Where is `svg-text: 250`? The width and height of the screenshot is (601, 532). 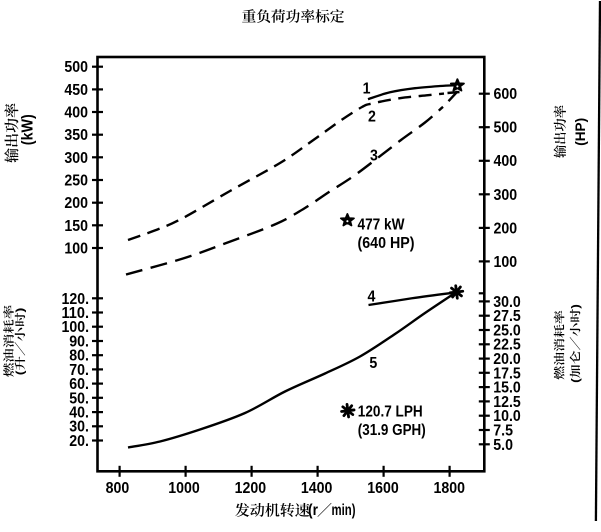 svg-text: 250 is located at coordinates (76, 181).